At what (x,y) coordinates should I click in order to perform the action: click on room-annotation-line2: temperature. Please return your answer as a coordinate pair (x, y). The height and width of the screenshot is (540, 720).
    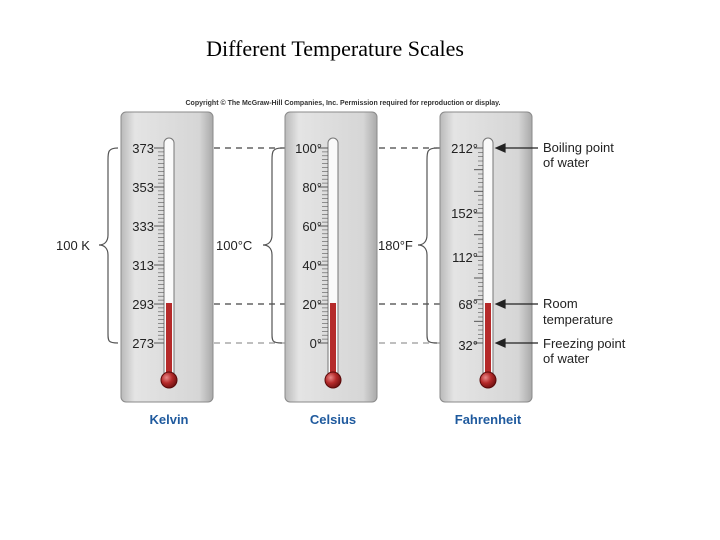
    Looking at the image, I should click on (578, 319).